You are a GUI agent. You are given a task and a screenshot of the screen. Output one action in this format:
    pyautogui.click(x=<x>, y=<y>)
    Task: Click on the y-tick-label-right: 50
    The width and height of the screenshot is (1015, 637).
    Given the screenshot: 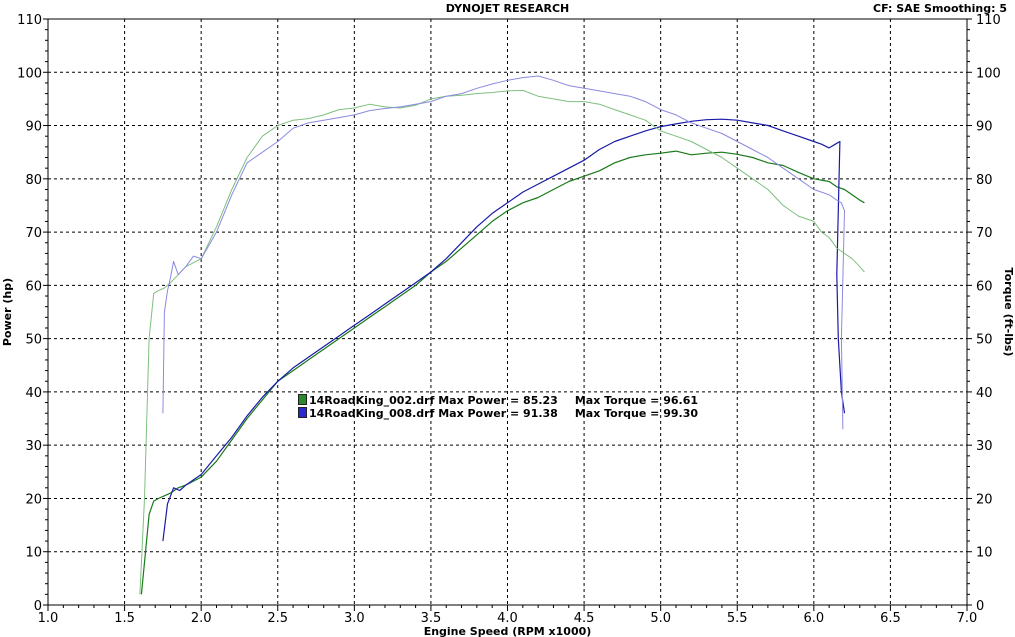 What is the action you would take?
    pyautogui.click(x=984, y=340)
    